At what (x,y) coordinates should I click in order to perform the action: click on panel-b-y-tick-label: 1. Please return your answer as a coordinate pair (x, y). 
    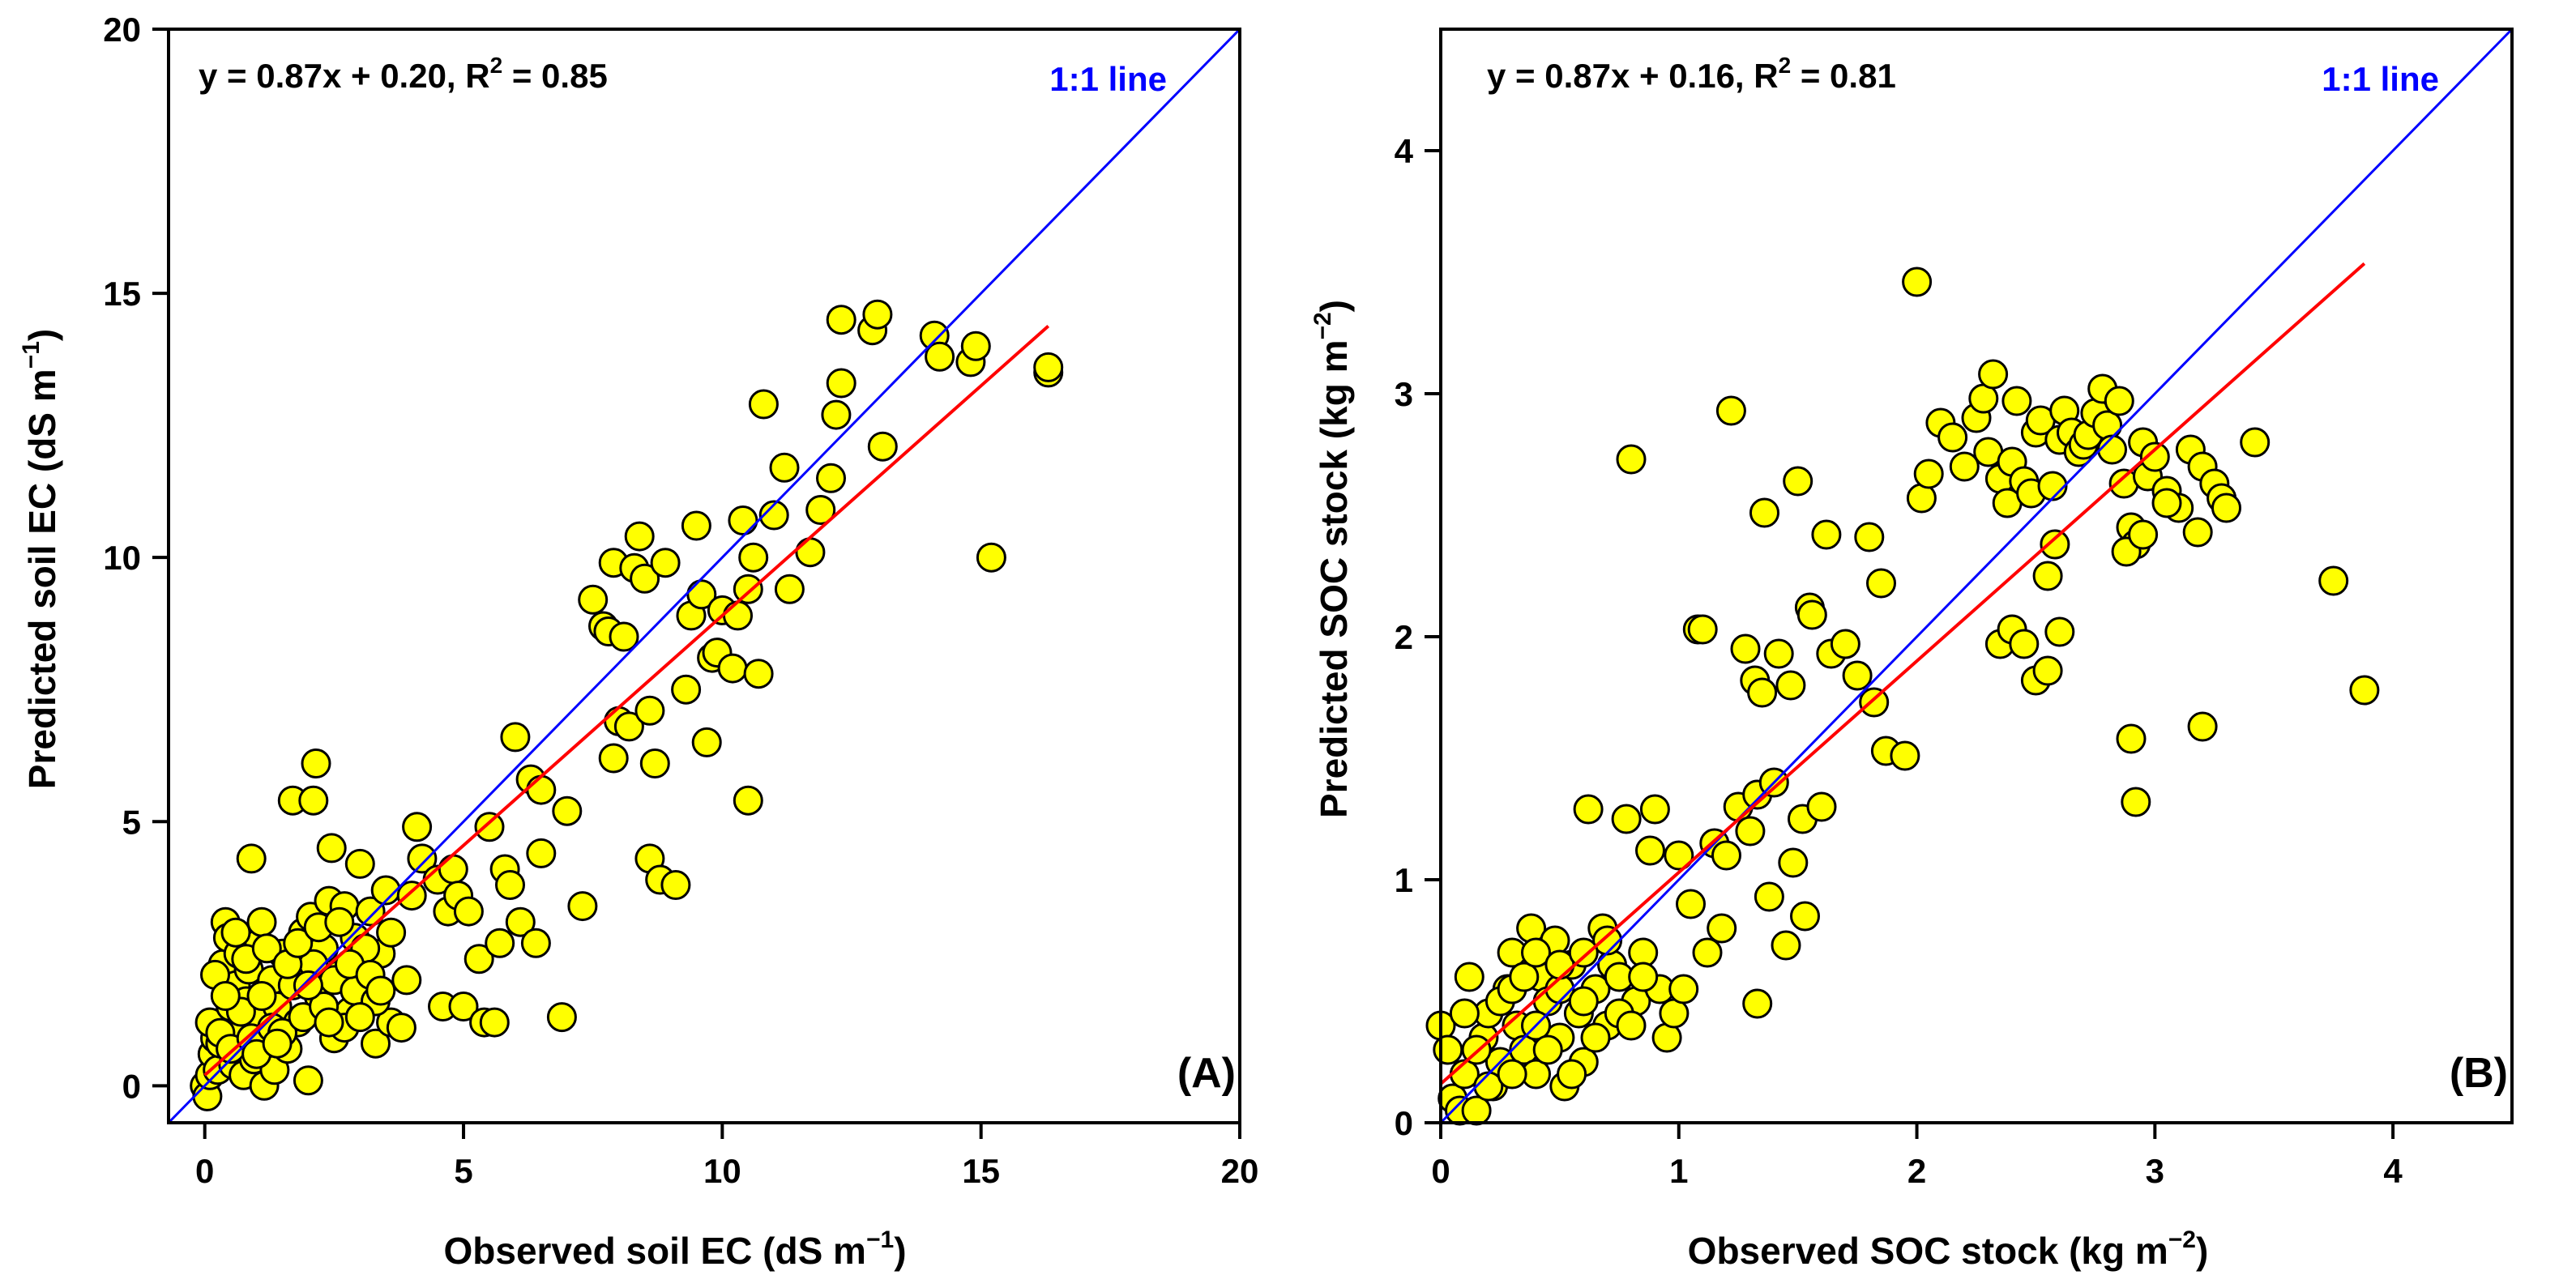
    Looking at the image, I should click on (1404, 880).